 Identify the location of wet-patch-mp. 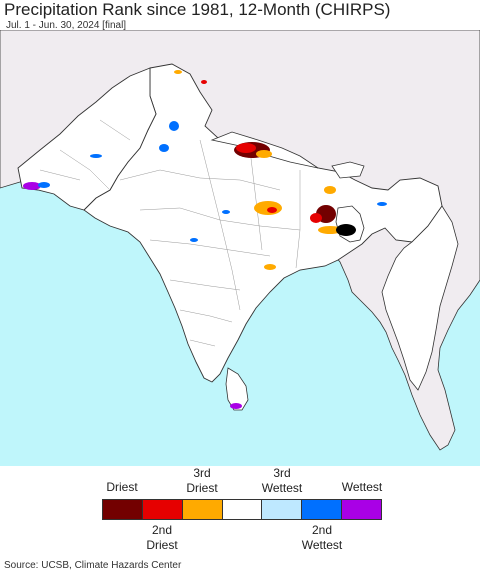
(226, 212).